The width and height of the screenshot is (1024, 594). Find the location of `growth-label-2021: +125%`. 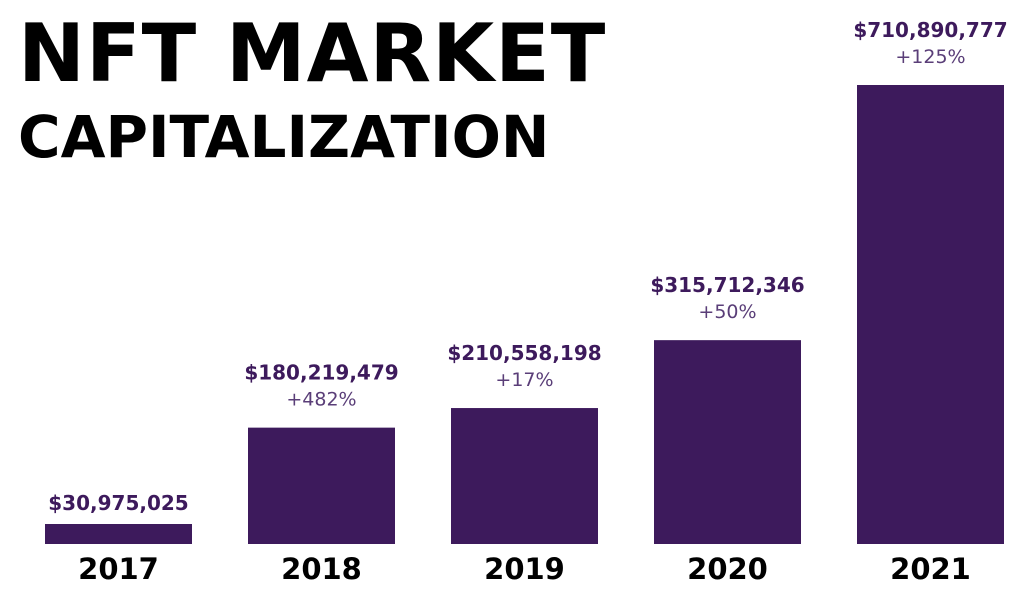

growth-label-2021: +125% is located at coordinates (930, 57).